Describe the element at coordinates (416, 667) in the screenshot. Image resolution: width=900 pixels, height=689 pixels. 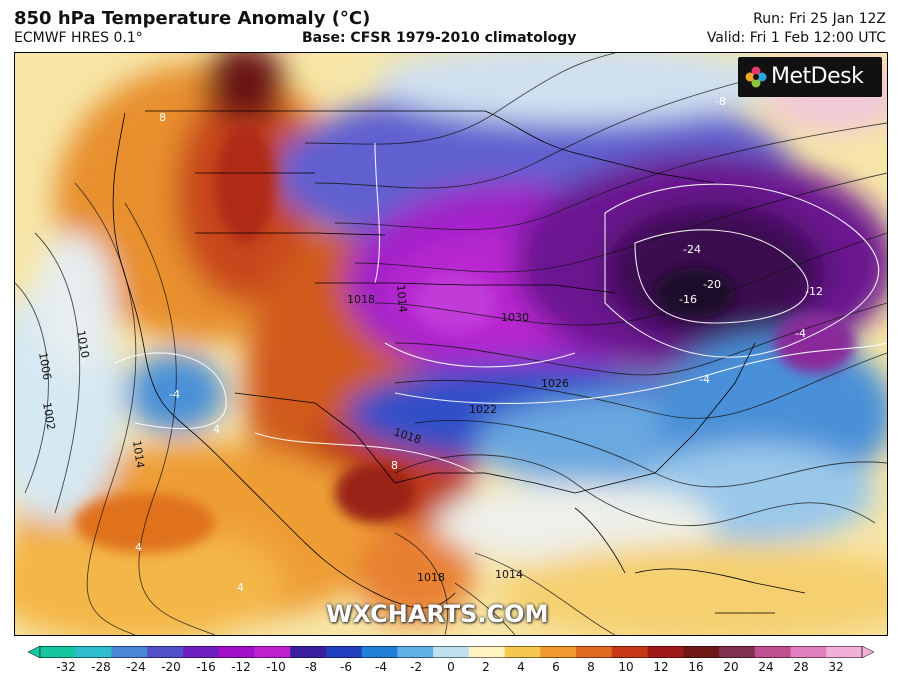
I see `colorbar-tick-label: -2` at that location.